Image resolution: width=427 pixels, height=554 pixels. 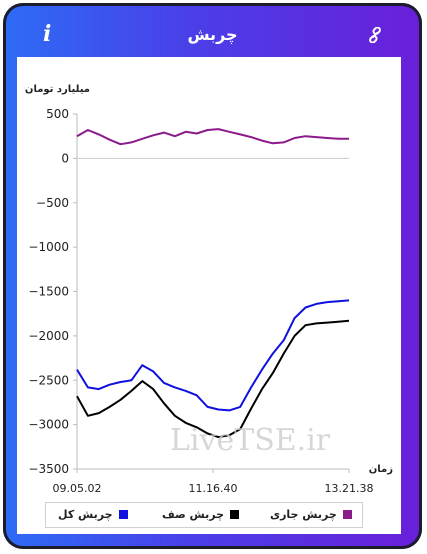 What do you see at coordinates (213, 355) in the screenshot?
I see `series-line-total` at bounding box center [213, 355].